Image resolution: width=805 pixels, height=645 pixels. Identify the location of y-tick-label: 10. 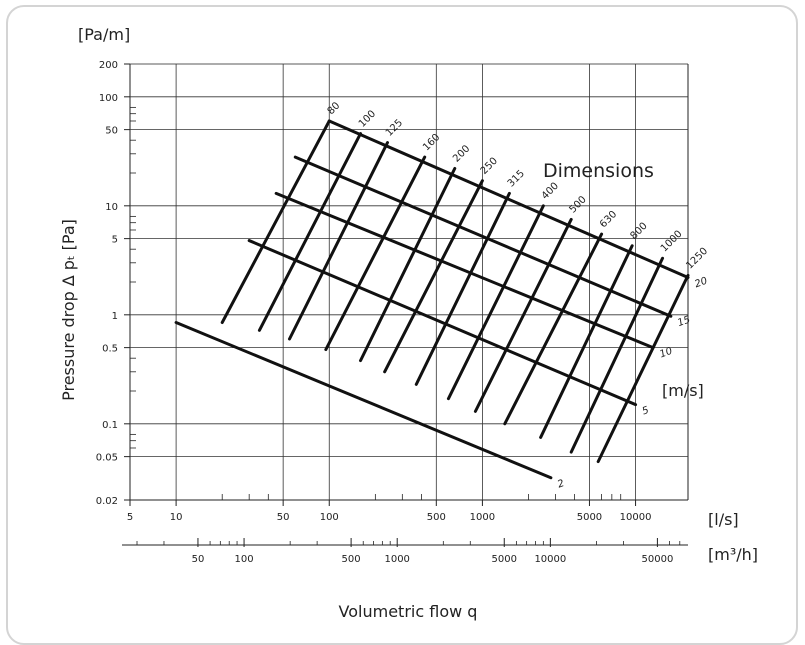
(111, 207).